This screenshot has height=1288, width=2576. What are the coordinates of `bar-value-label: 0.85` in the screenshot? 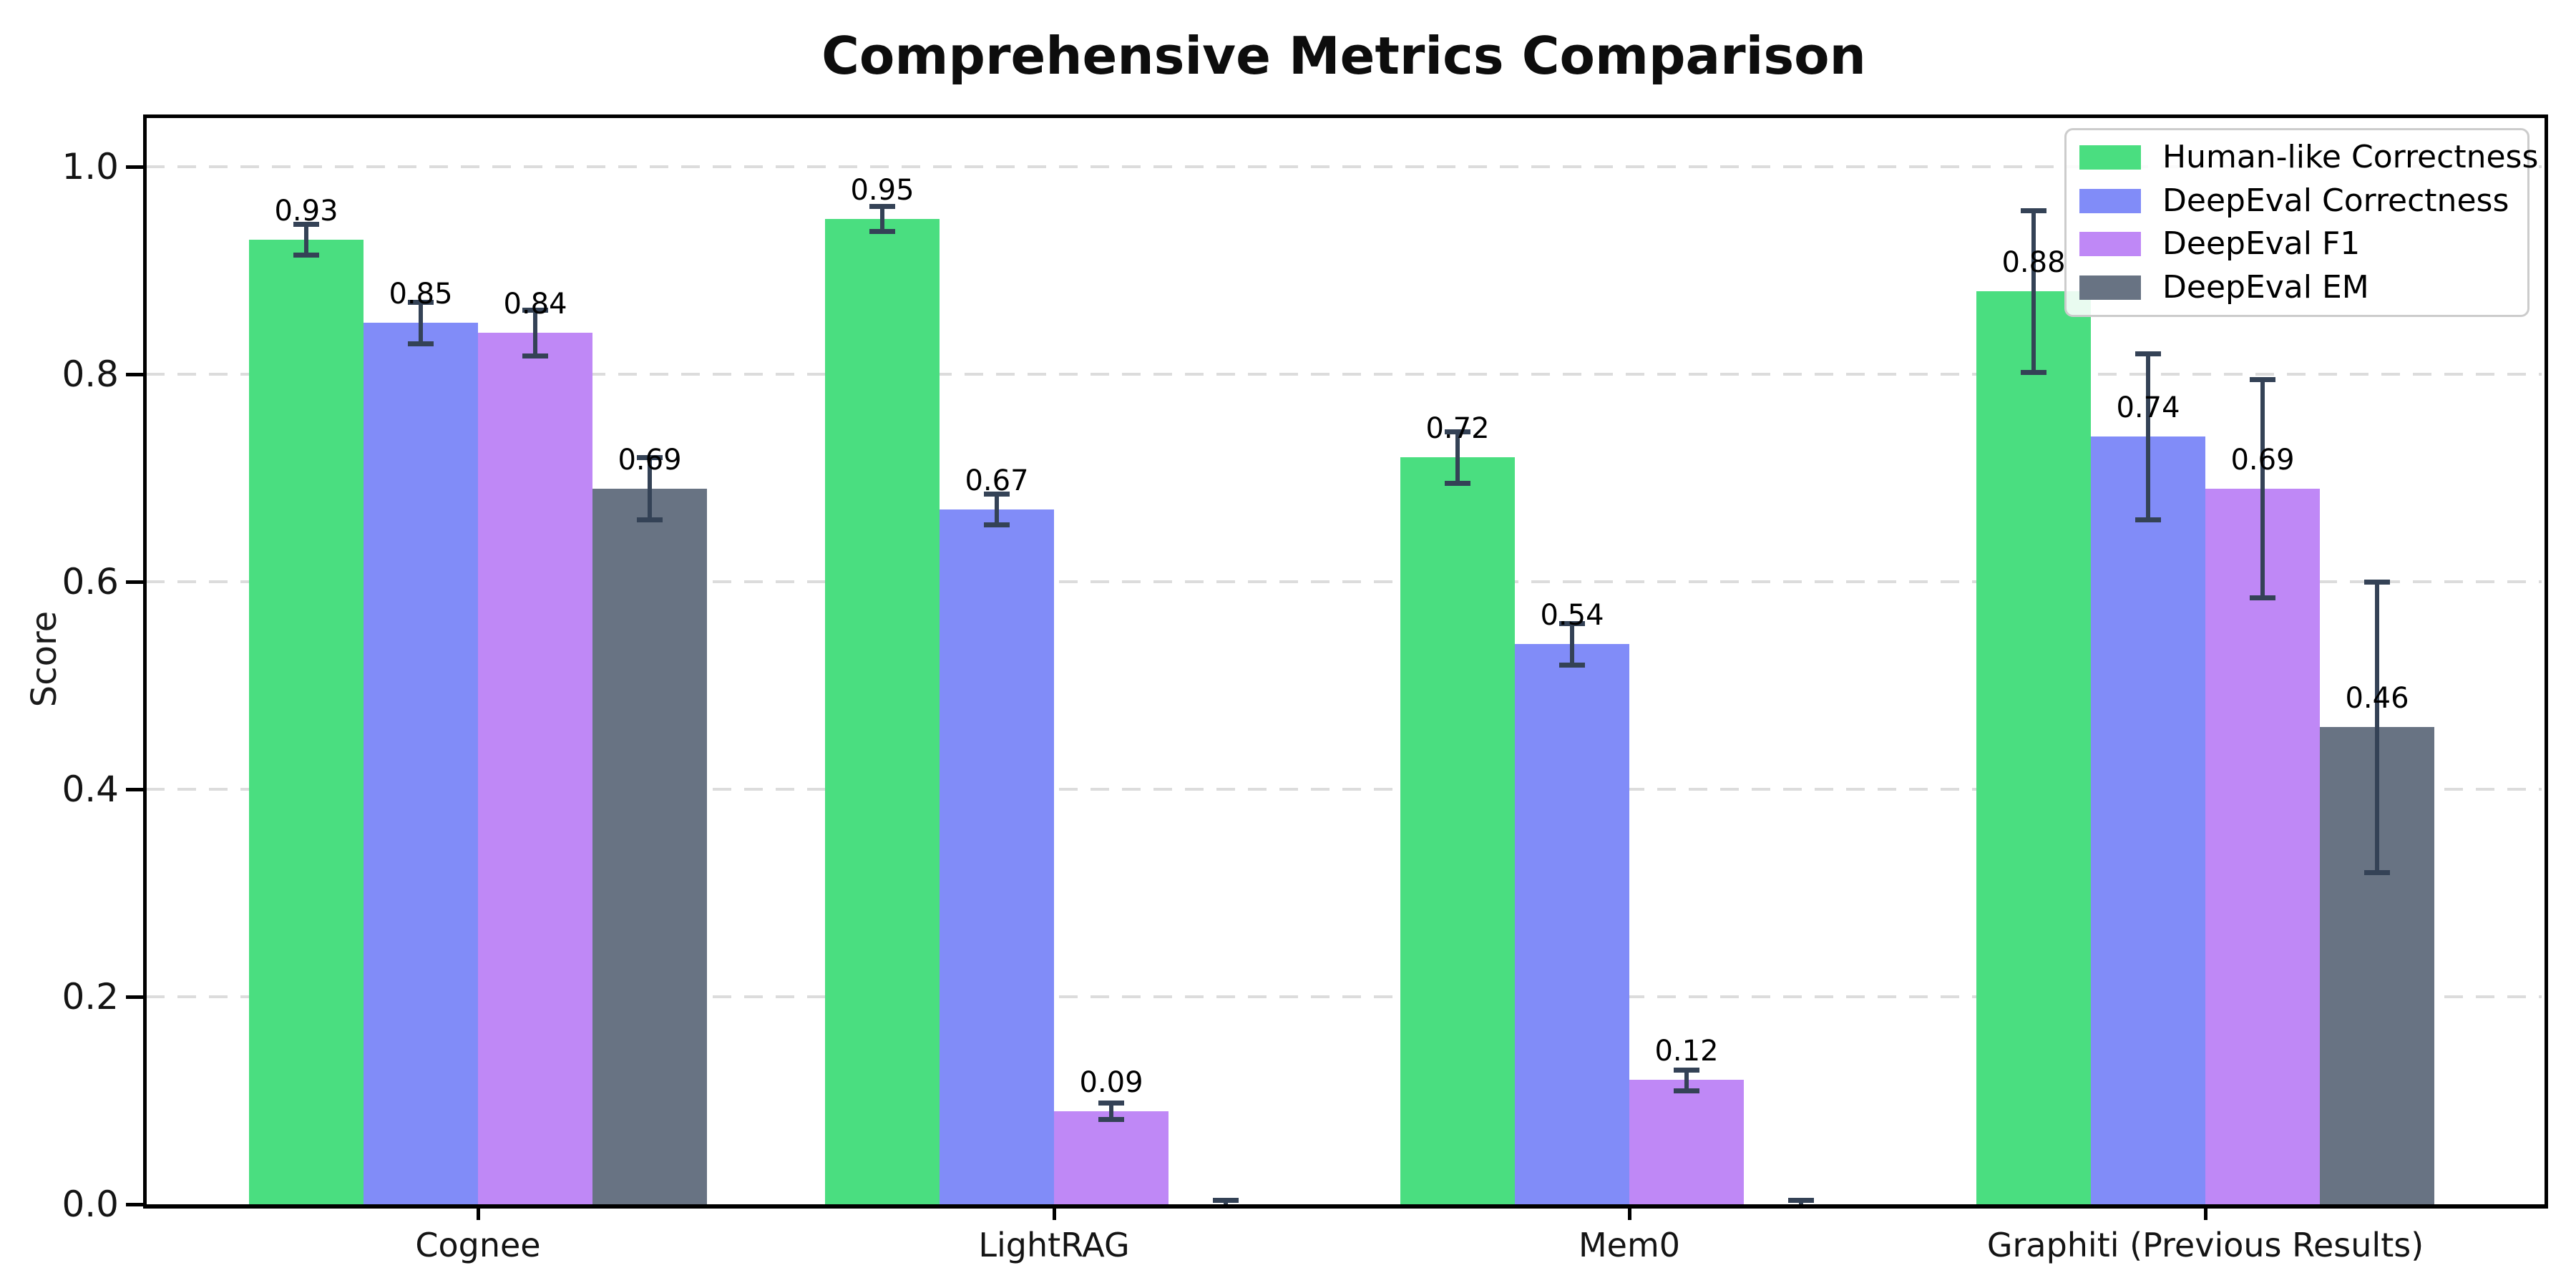 It's located at (421, 294).